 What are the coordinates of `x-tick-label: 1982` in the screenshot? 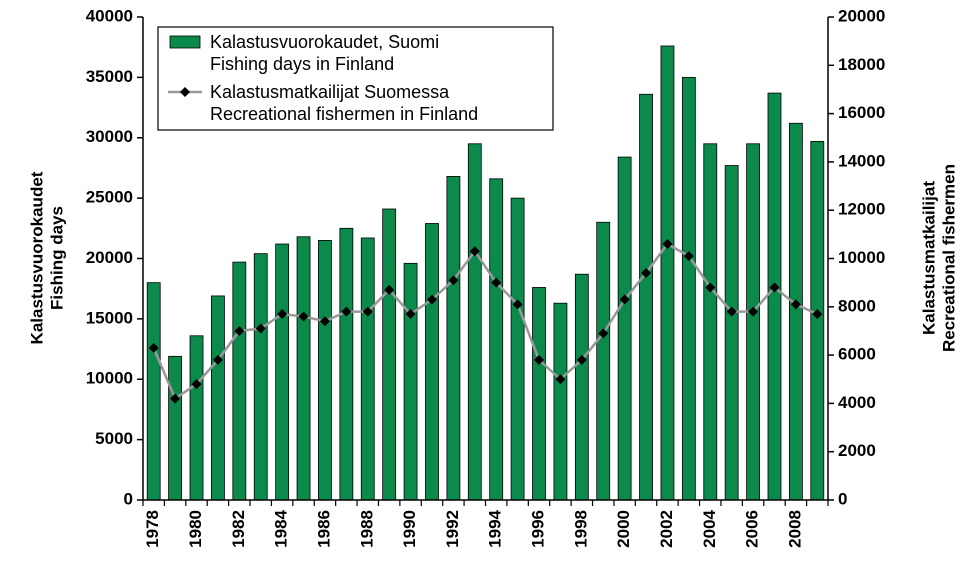 It's located at (238, 529).